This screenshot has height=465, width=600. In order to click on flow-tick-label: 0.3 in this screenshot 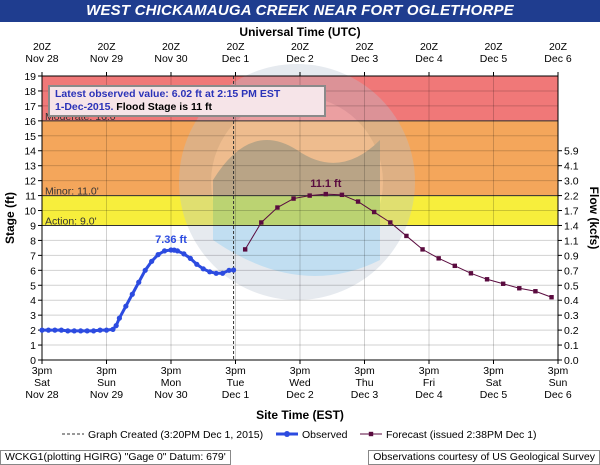, I will do `click(571, 316)`.